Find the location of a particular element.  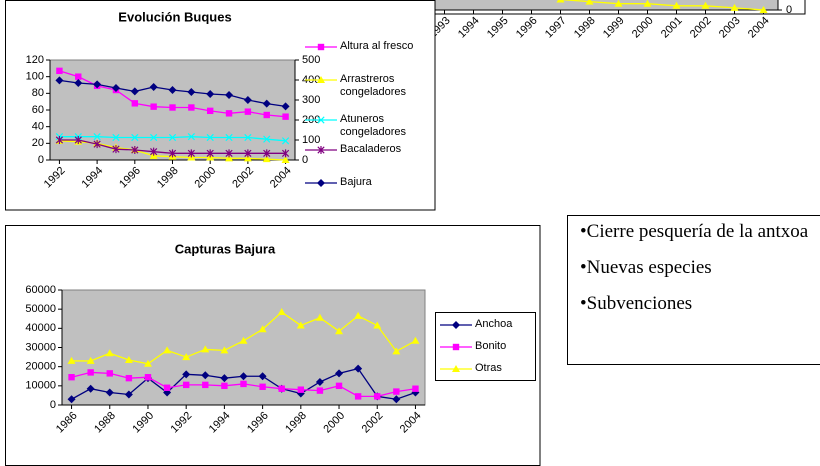

x-tick-label: 2002 is located at coordinates (701, 28).